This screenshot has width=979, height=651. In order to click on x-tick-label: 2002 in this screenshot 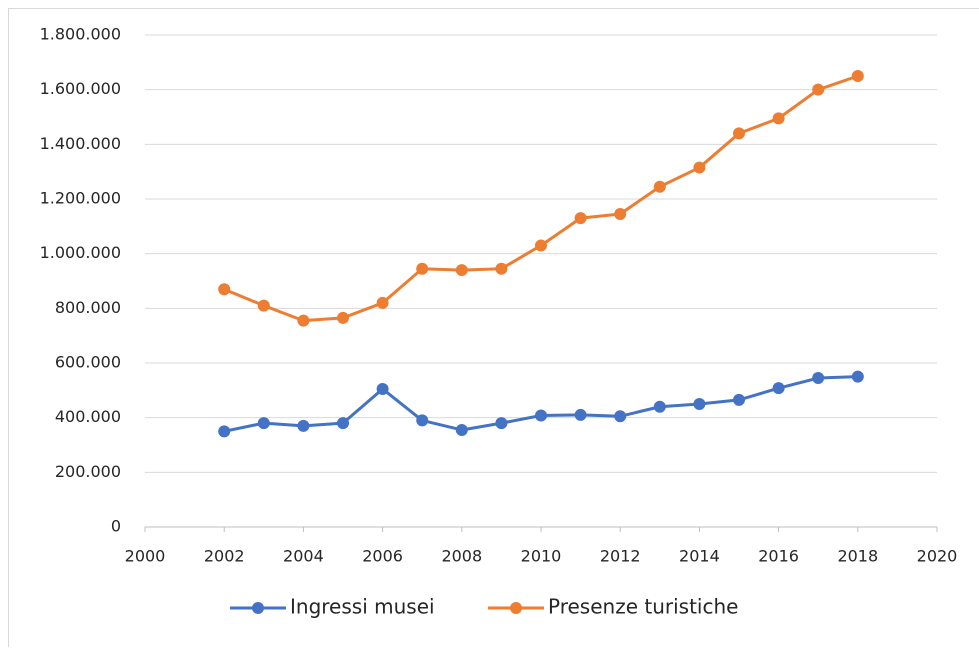, I will do `click(224, 556)`.